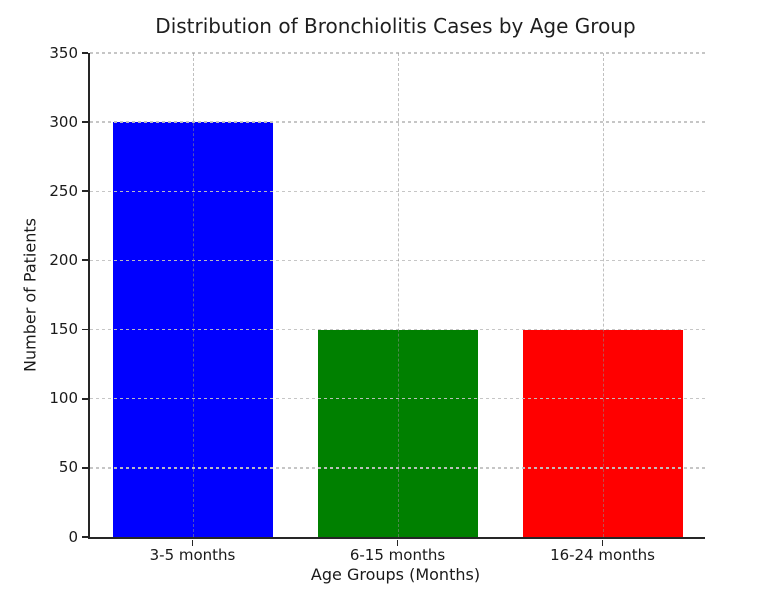 This screenshot has height=598, width=760. I want to click on y-tick-label-350: 350, so click(63, 52).